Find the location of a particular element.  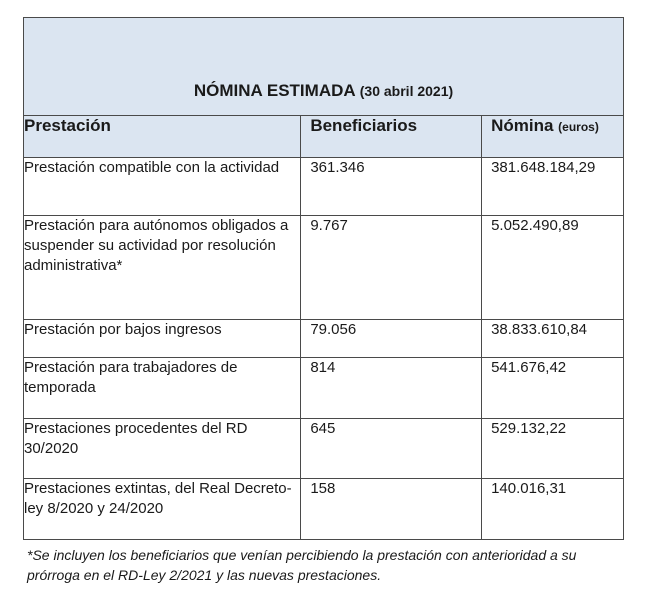

cell-nomina: 140.016,31 is located at coordinates (552, 509).